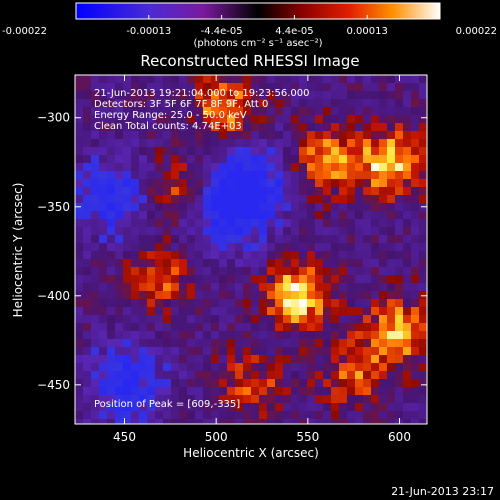 The height and width of the screenshot is (500, 500). I want to click on annotation-line: Energy Range: 25.0 - 50.0 keV, so click(170, 115).